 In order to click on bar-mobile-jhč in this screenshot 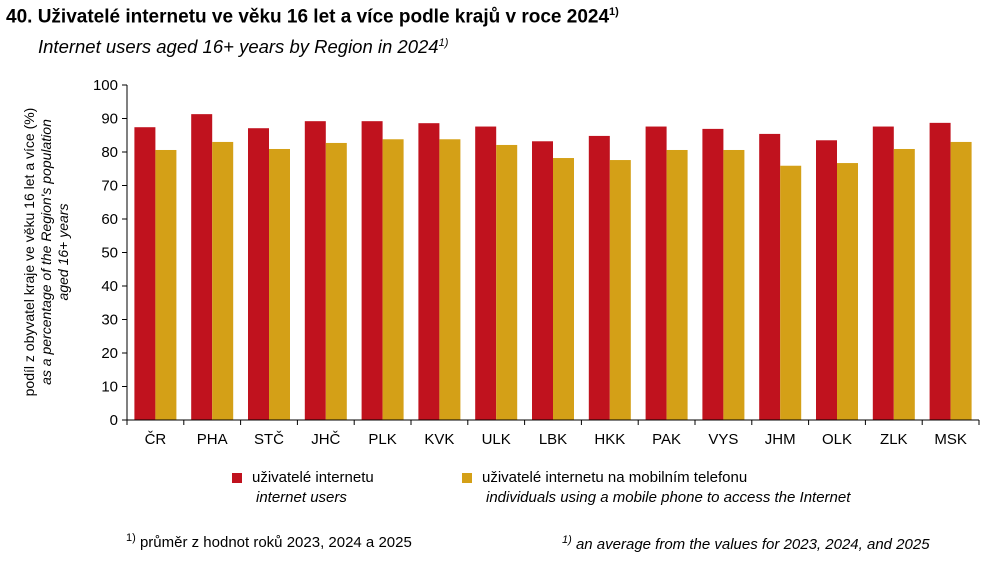, I will do `click(336, 281)`.